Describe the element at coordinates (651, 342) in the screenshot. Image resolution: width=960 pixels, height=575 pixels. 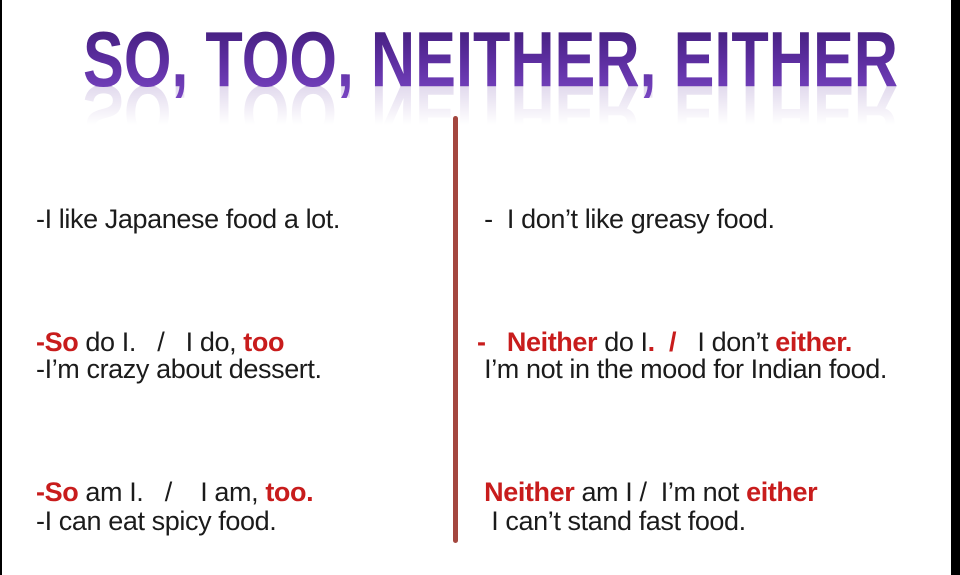
I see `text-segment: .` at that location.